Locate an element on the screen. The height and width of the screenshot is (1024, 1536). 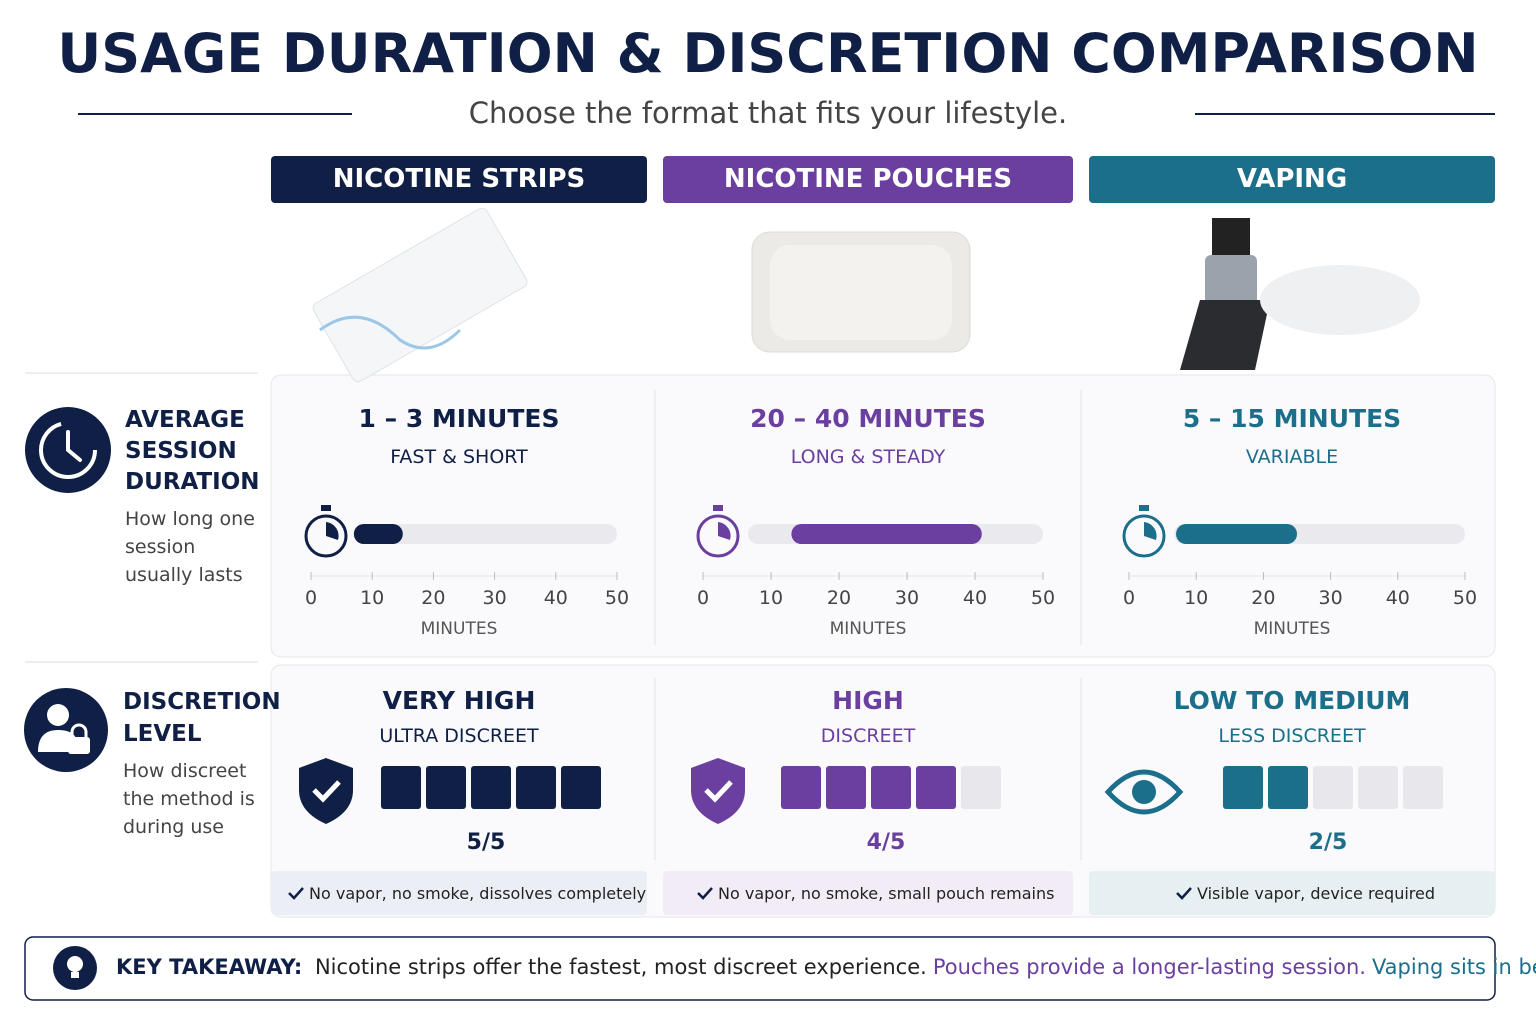
row-label: AVERAGE SESSION DURATION is located at coordinates (192, 451).